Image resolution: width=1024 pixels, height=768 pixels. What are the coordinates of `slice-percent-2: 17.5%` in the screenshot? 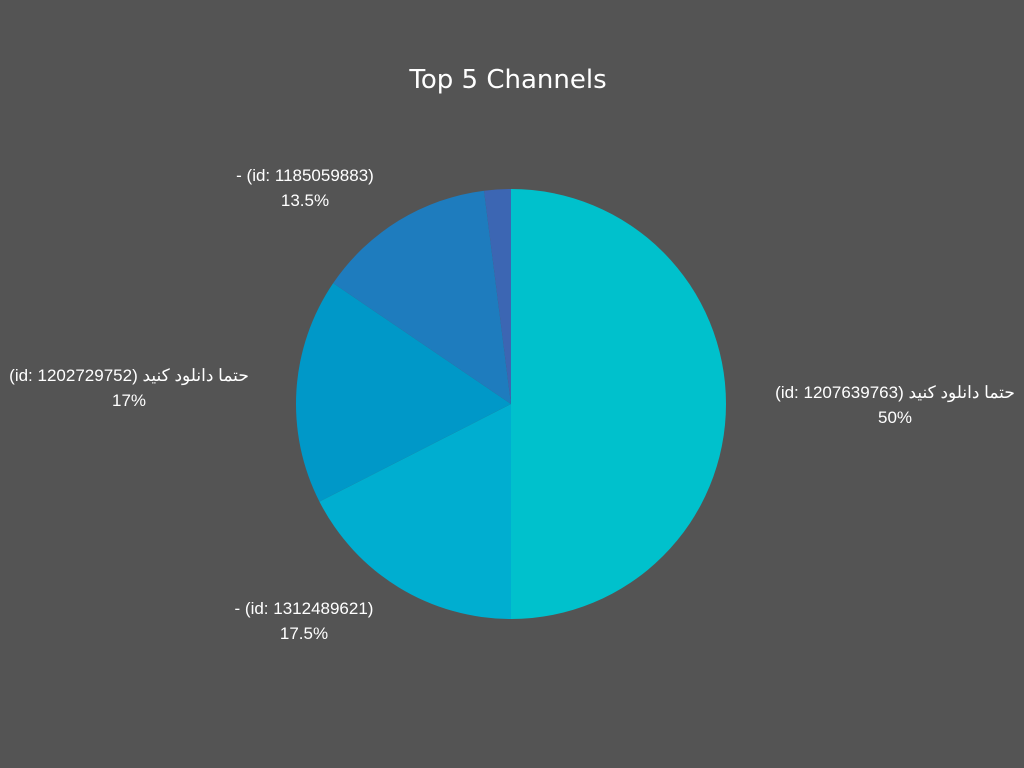 It's located at (304, 633).